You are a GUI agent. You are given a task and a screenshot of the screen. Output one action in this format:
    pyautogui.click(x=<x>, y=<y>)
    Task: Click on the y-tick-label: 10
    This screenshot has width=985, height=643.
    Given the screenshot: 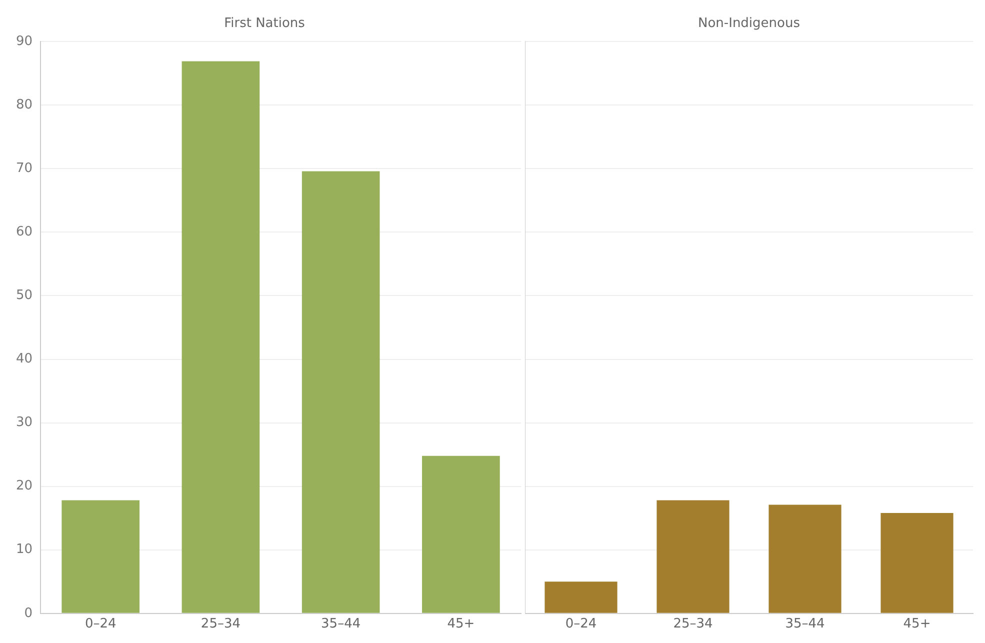 What is the action you would take?
    pyautogui.click(x=24, y=550)
    